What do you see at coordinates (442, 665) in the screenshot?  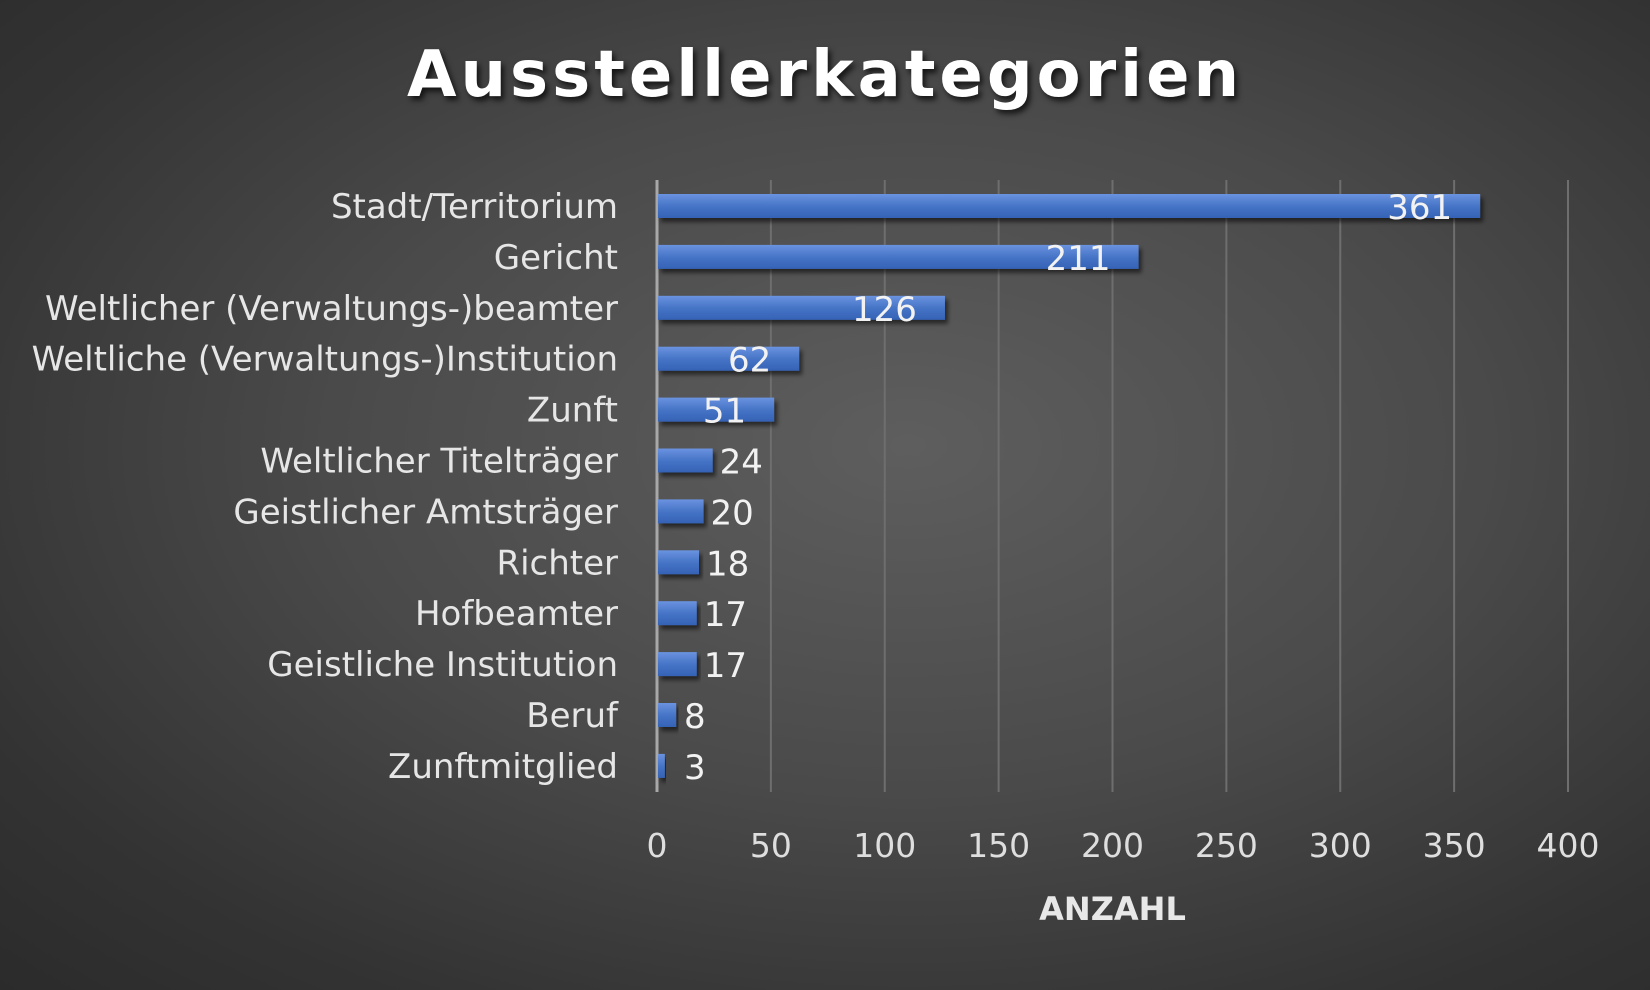 I see `category-label: Geistliche Institution` at bounding box center [442, 665].